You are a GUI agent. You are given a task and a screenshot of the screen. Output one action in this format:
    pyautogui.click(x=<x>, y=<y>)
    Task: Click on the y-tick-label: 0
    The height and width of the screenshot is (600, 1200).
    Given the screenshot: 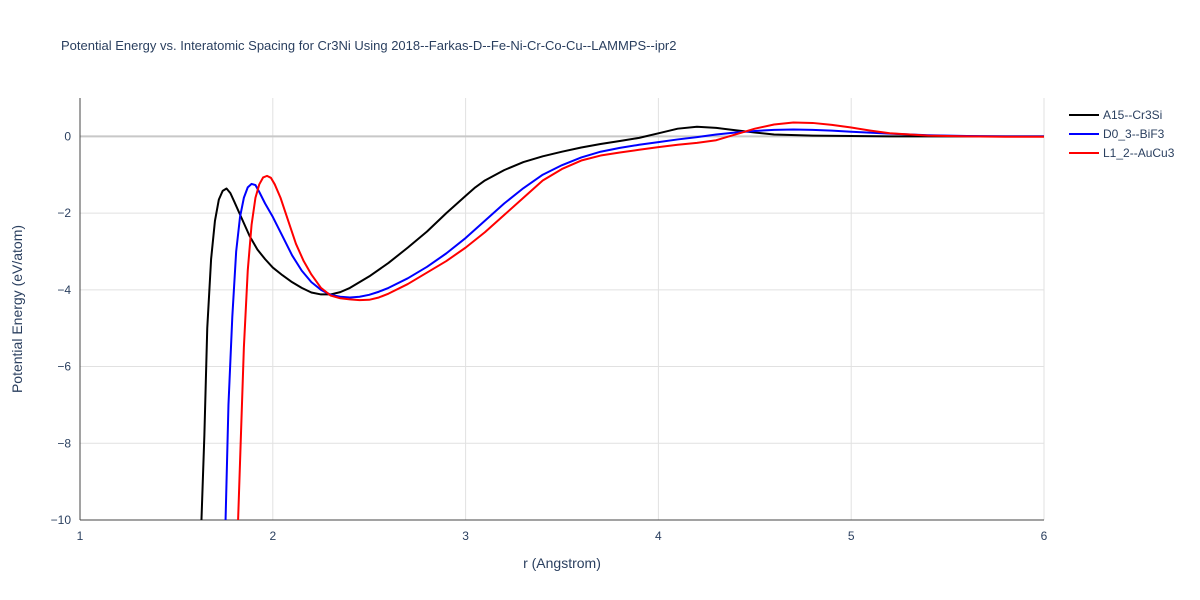 What is the action you would take?
    pyautogui.click(x=67, y=136)
    